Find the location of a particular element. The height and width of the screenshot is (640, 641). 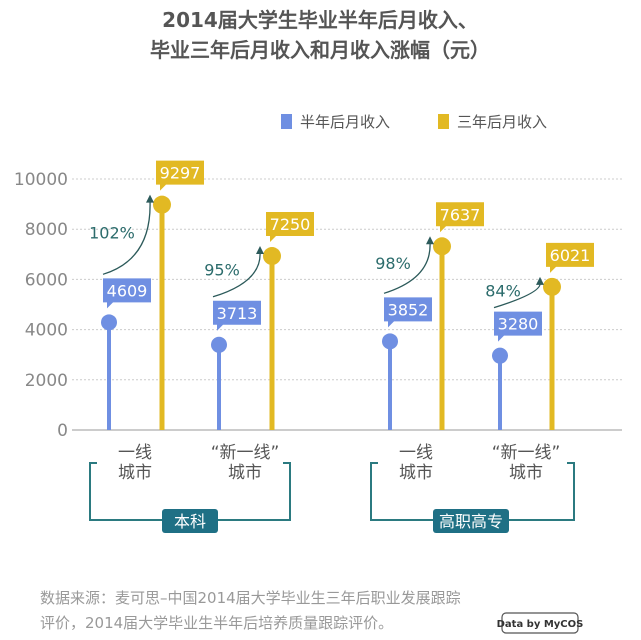

three-year-lollipop: 6021 is located at coordinates (568, 336).